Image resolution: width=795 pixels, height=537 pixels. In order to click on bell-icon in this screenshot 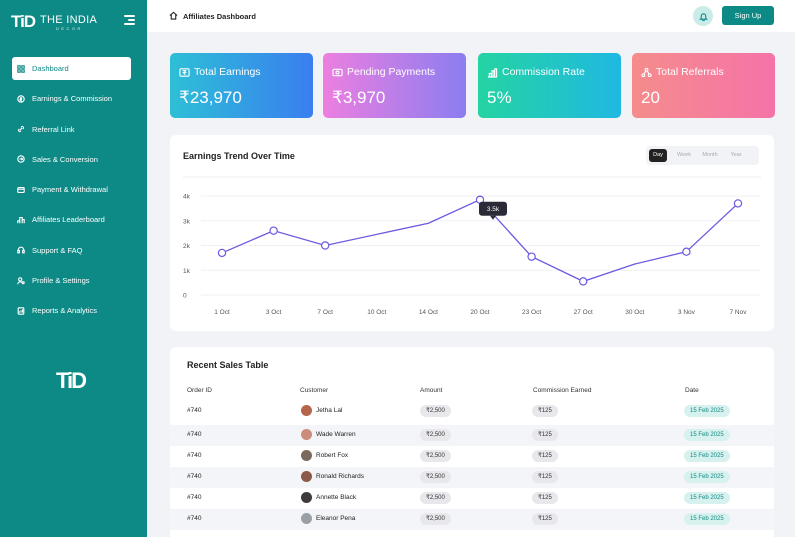, I will do `click(703, 16)`.